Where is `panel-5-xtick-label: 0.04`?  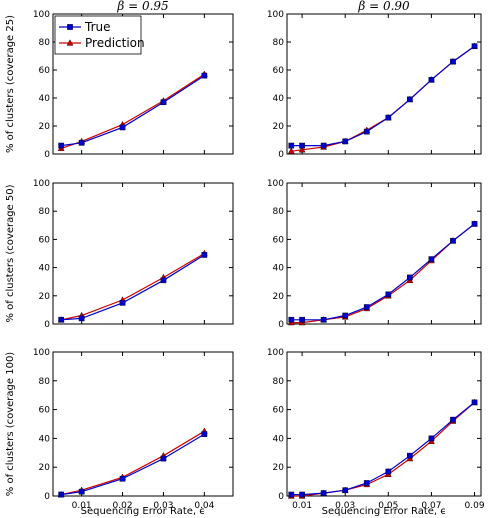 panel-5-xtick-label: 0.04 is located at coordinates (204, 506).